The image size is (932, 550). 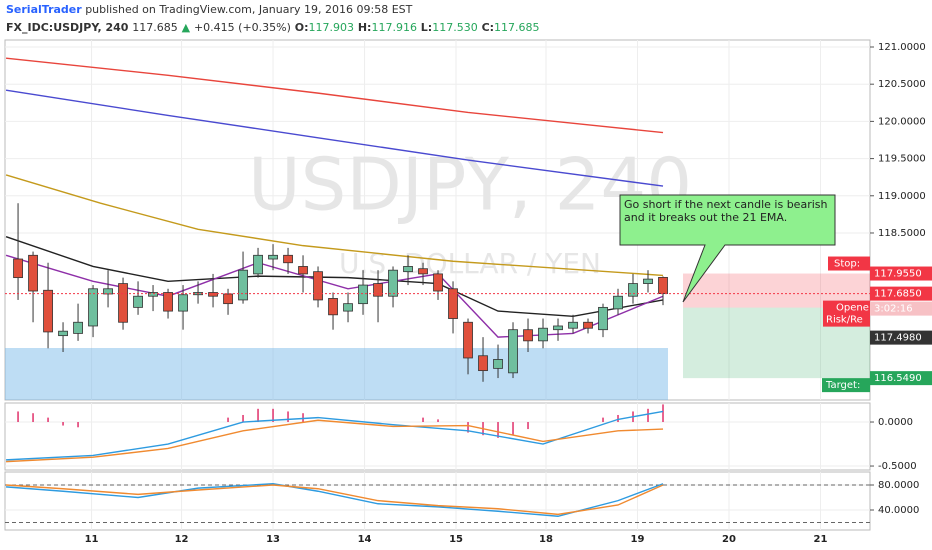 What do you see at coordinates (902, 121) in the screenshot?
I see `y-tick-label: 120.0000` at bounding box center [902, 121].